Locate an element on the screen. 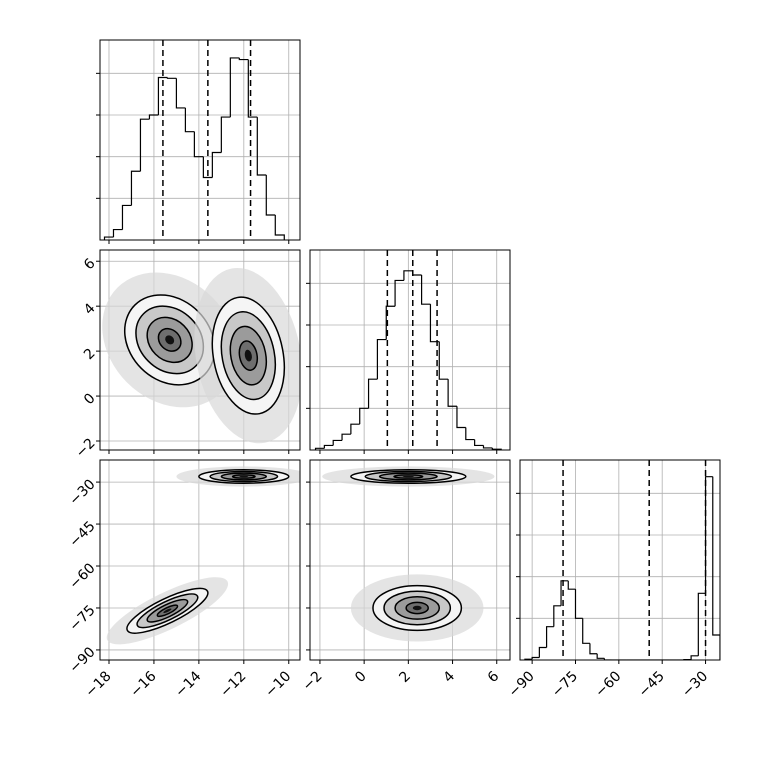 Image resolution: width=760 pixels, height=760 pixels. y-tick-label: −90 is located at coordinates (82, 660).